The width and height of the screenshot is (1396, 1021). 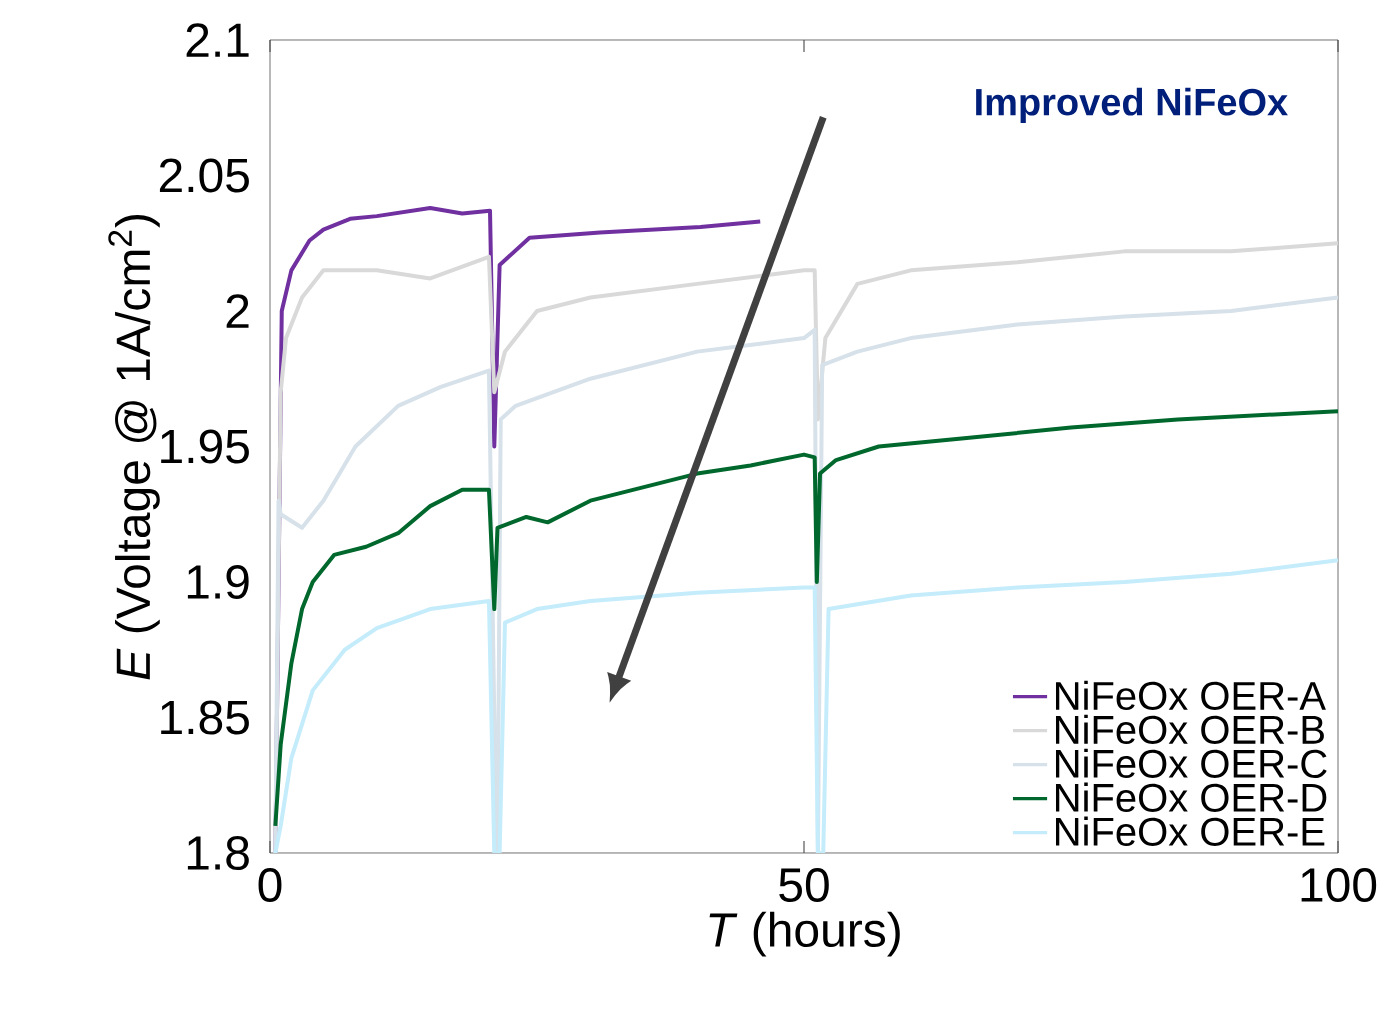 I want to click on legend-label: NiFeOx OER-C, so click(x=1191, y=763).